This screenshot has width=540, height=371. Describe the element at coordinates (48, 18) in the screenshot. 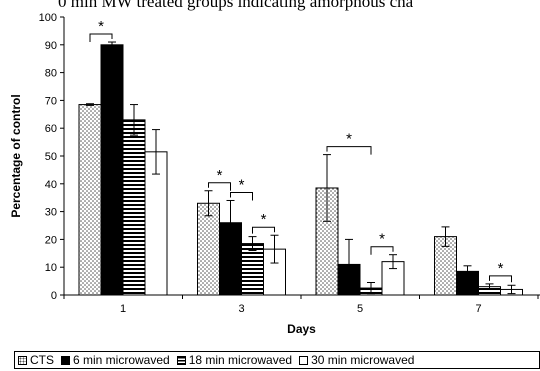

I see `y-tick-label: 100` at that location.